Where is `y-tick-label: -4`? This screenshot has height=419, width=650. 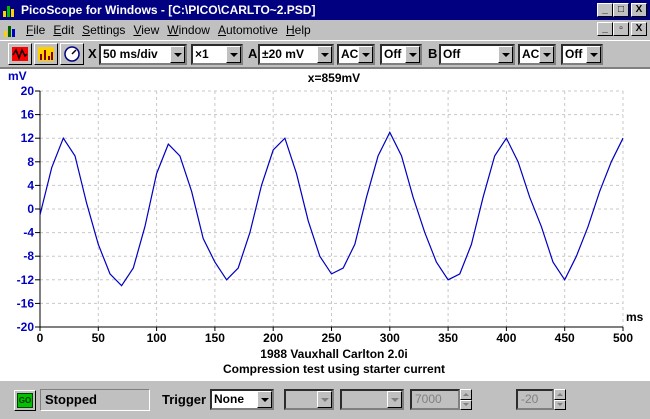 y-tick-label: -4 is located at coordinates (28, 233).